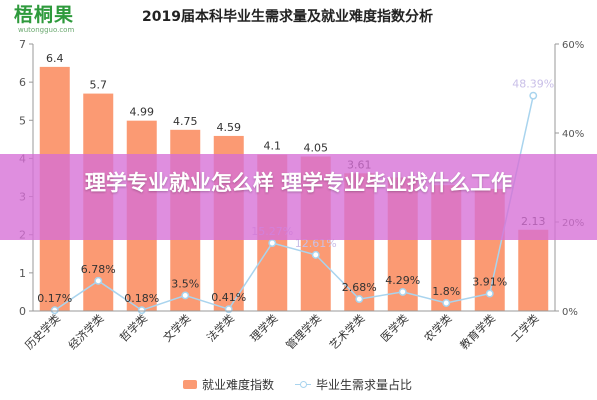 The height and width of the screenshot is (400, 597). I want to click on bar-label: 4.05, so click(316, 148).